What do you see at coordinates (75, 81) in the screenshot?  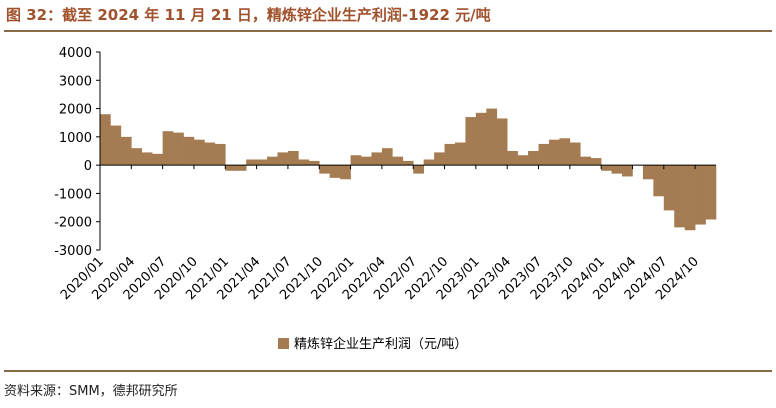 I see `y-tick-label: 3000` at bounding box center [75, 81].